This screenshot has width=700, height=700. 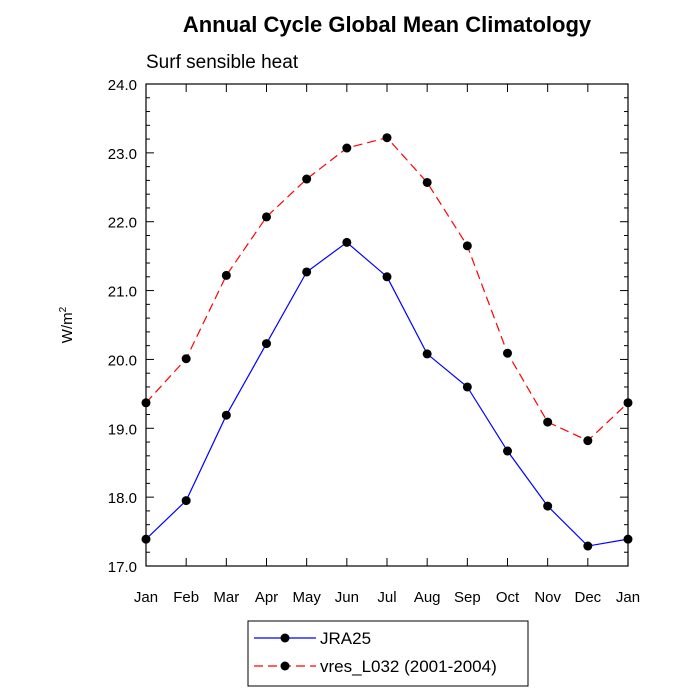 I want to click on legend-label-vres: vres_L032 (2001-2004), so click(x=408, y=666).